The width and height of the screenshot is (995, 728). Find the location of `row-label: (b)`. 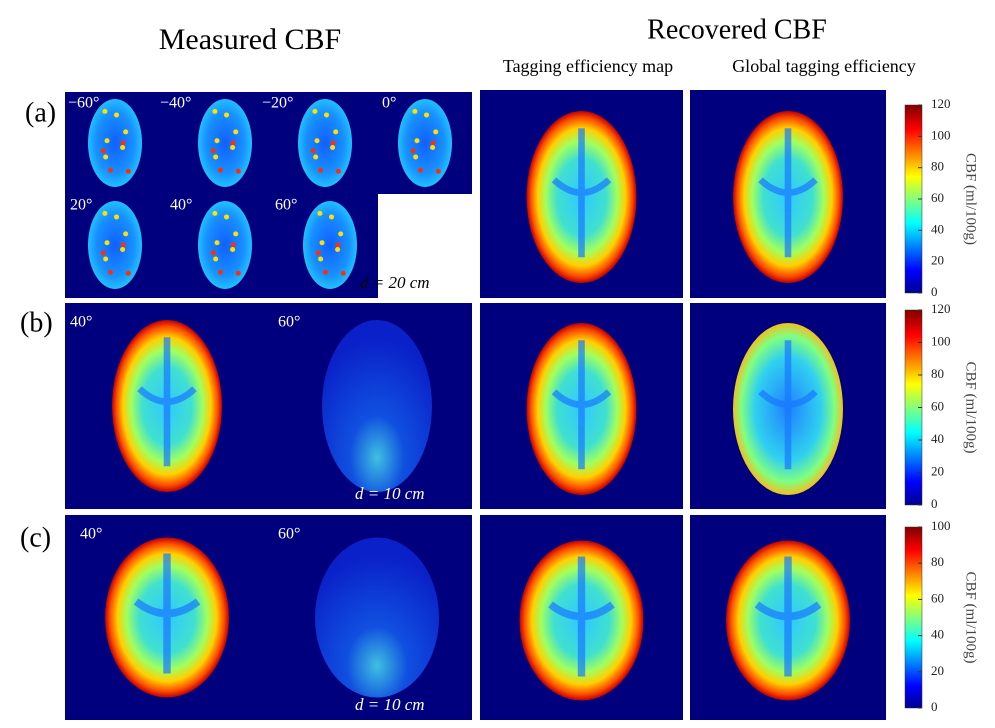

row-label: (b) is located at coordinates (36, 322).